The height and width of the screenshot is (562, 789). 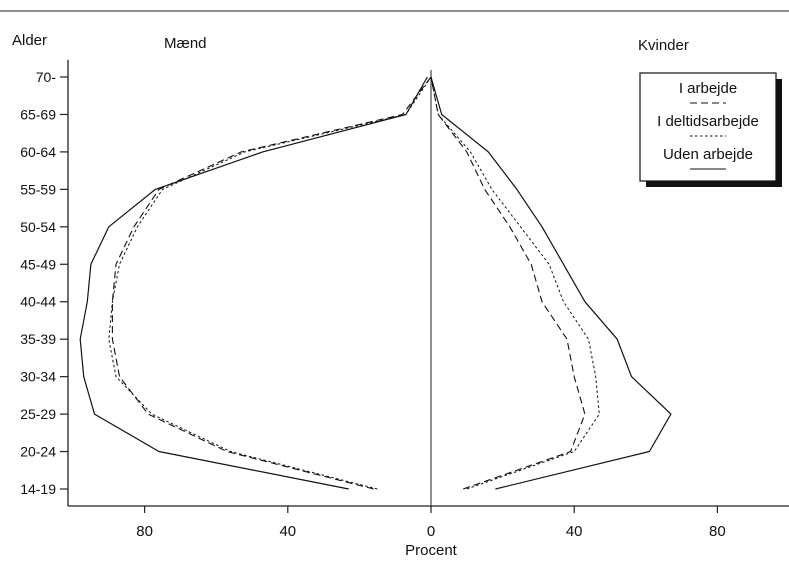 What do you see at coordinates (29, 40) in the screenshot?
I see `y-axis-title: Alder` at bounding box center [29, 40].